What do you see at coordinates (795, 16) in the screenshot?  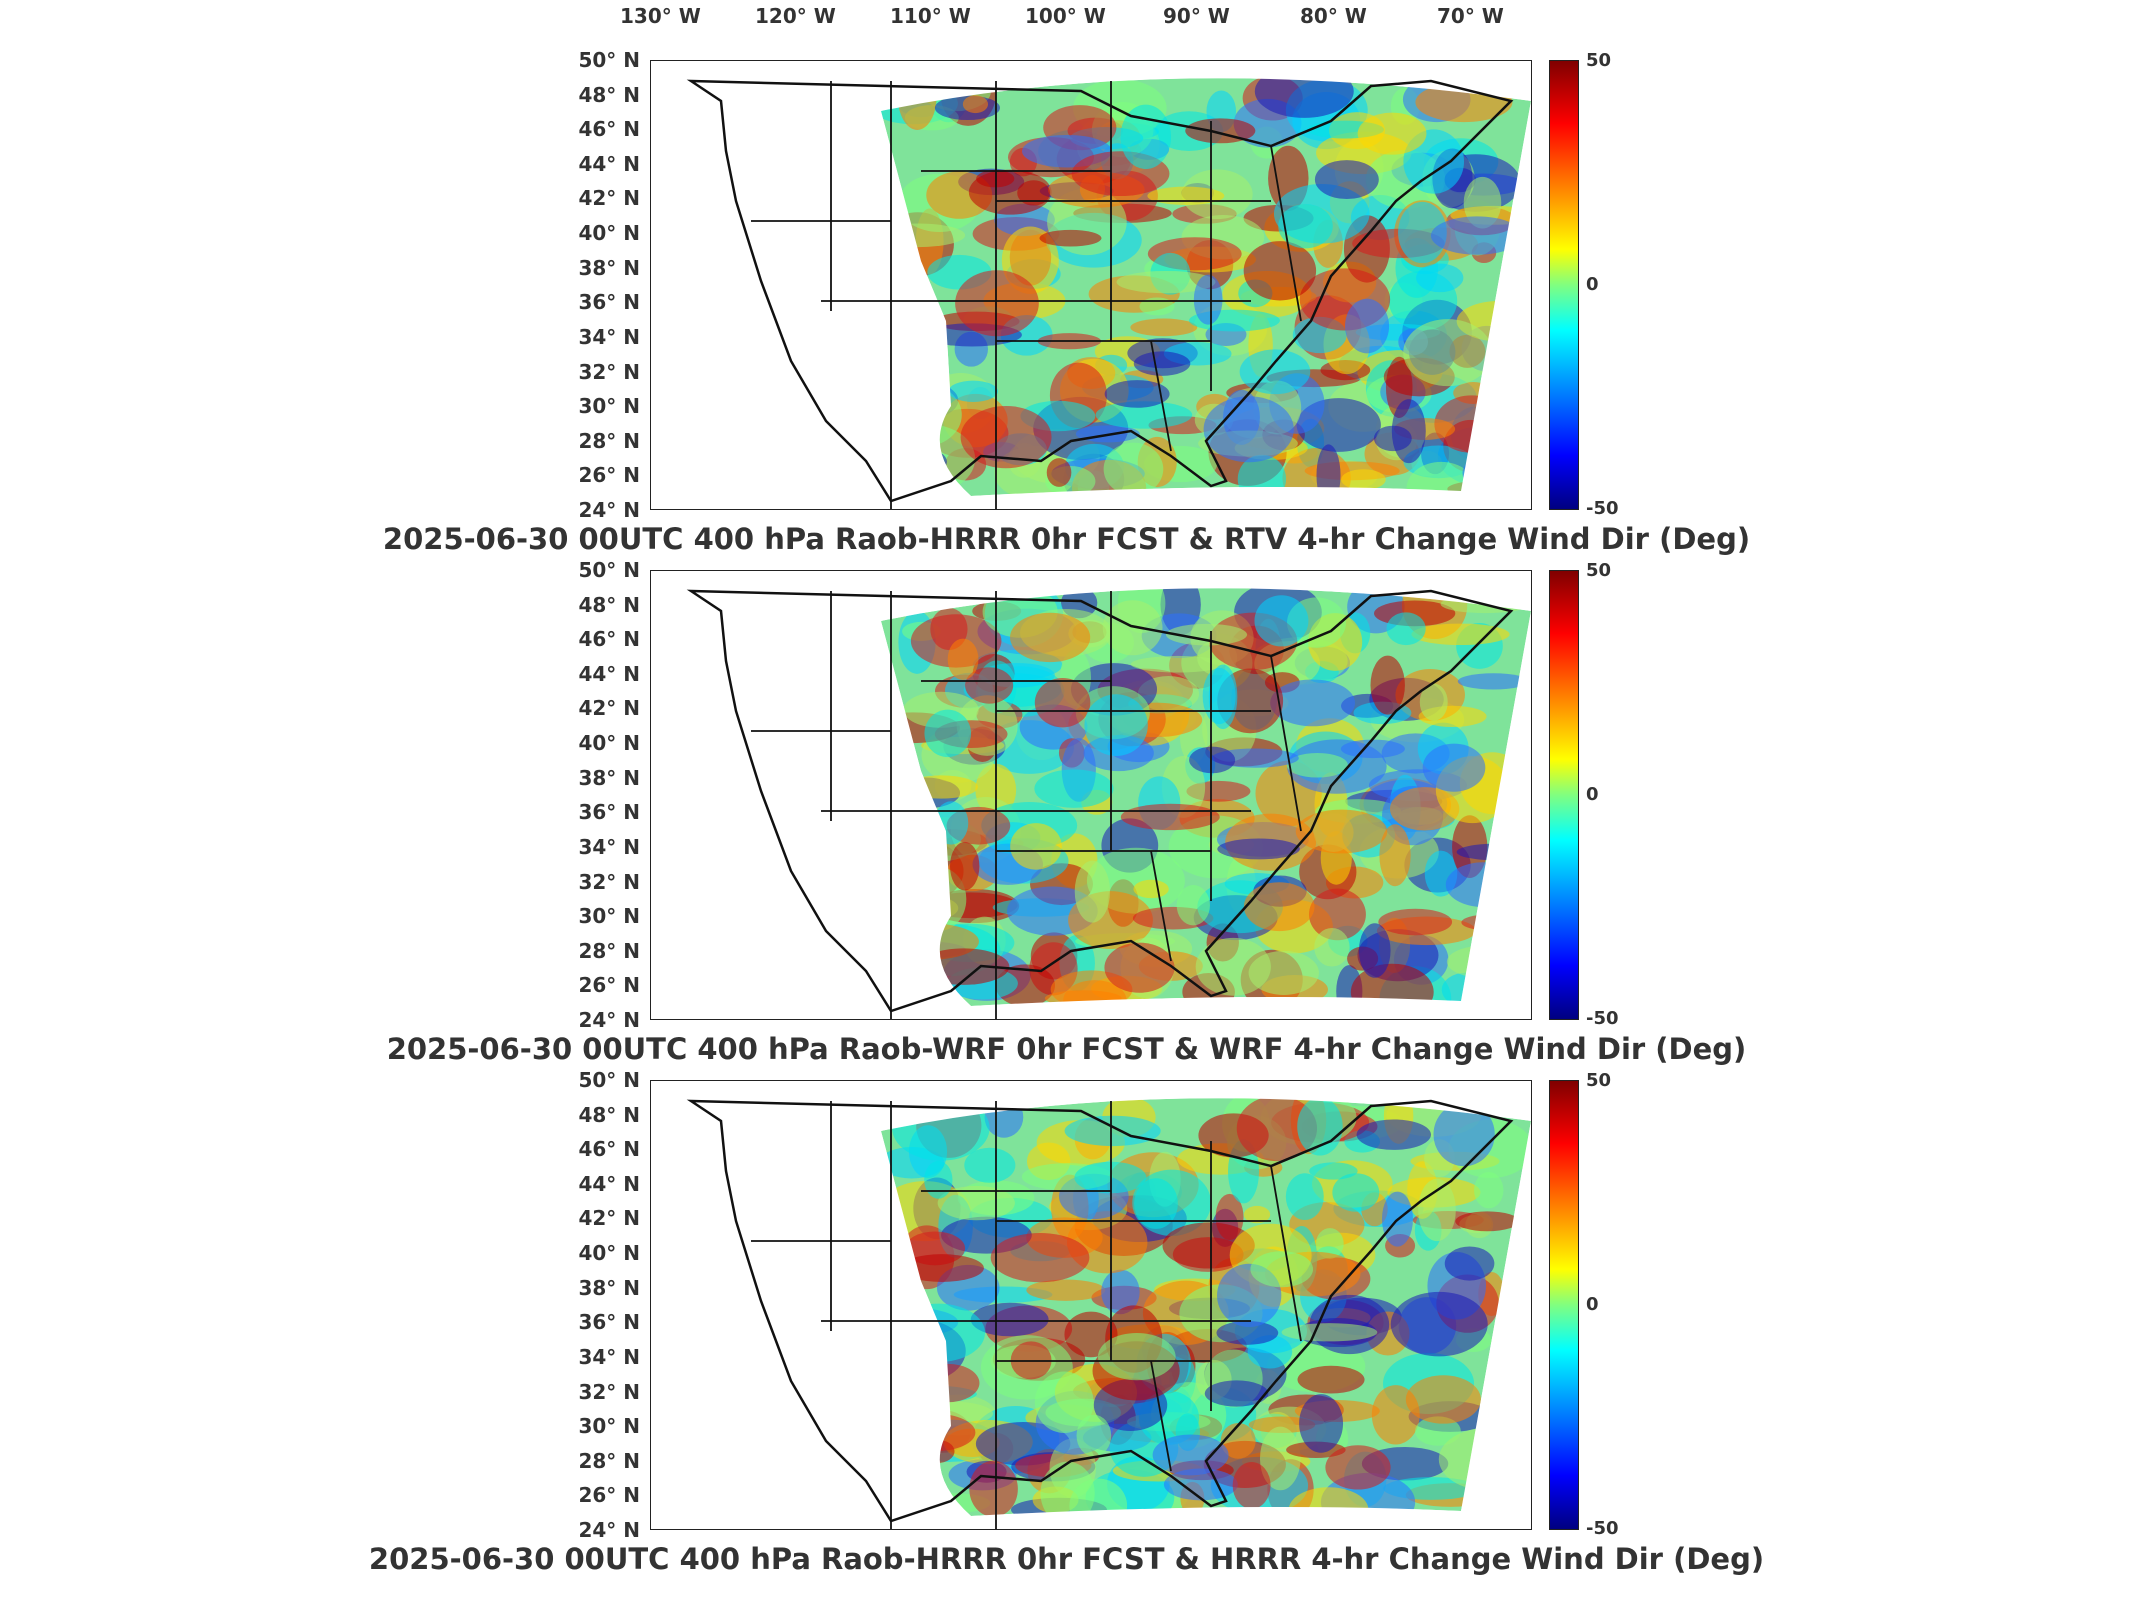 I see `lon-label: 120° W` at bounding box center [795, 16].